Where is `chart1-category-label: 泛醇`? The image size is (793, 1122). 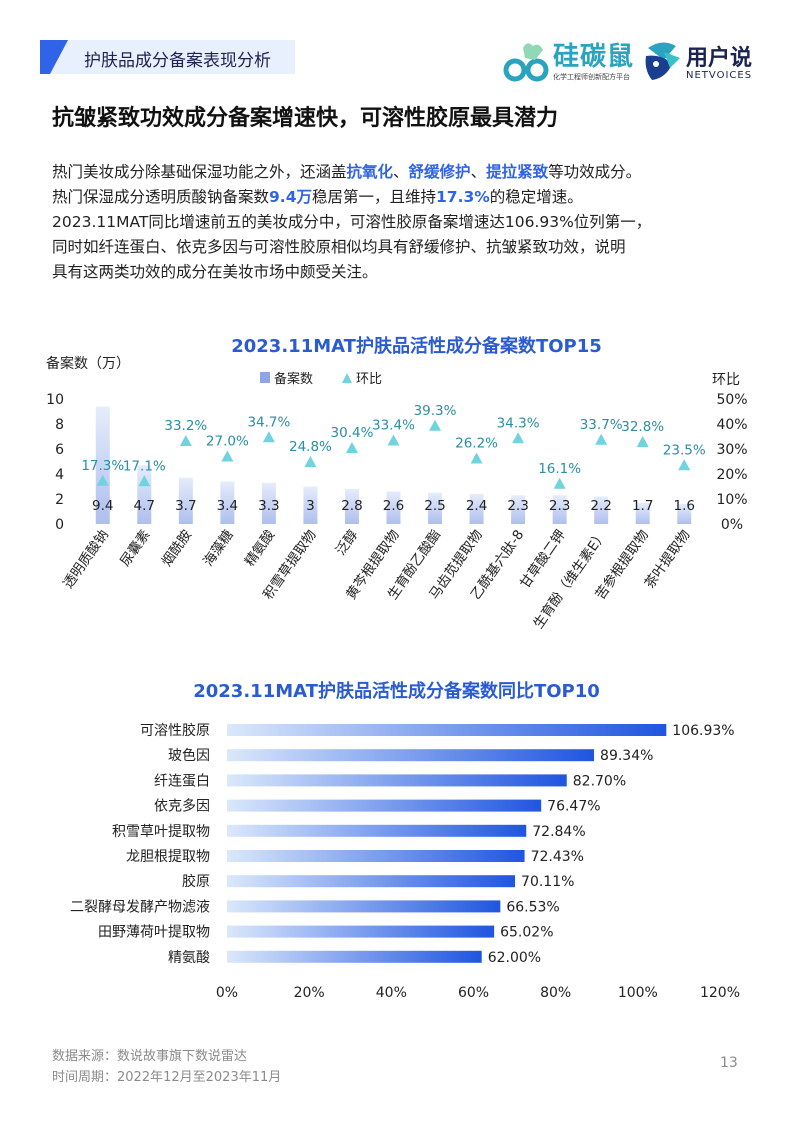
chart1-category-label: 泛醇 is located at coordinates (346, 543).